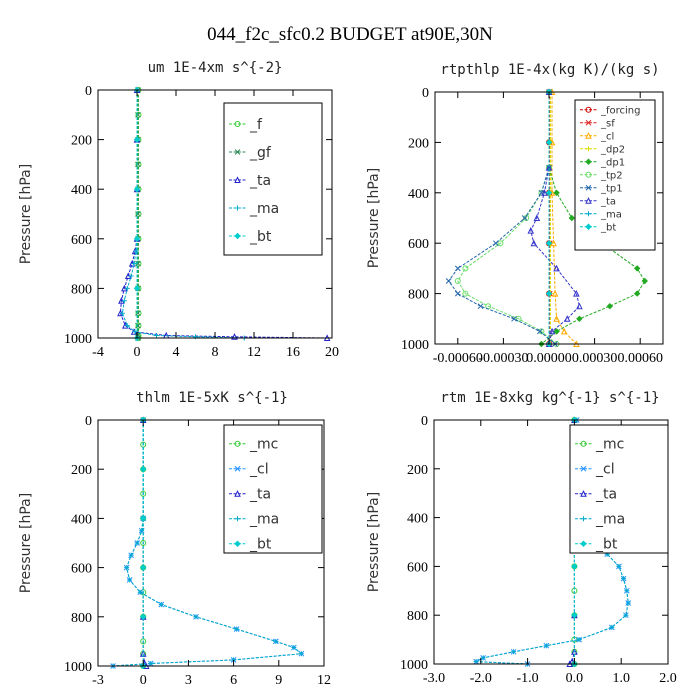  I want to click on legend-label: _forcing, so click(620, 110).